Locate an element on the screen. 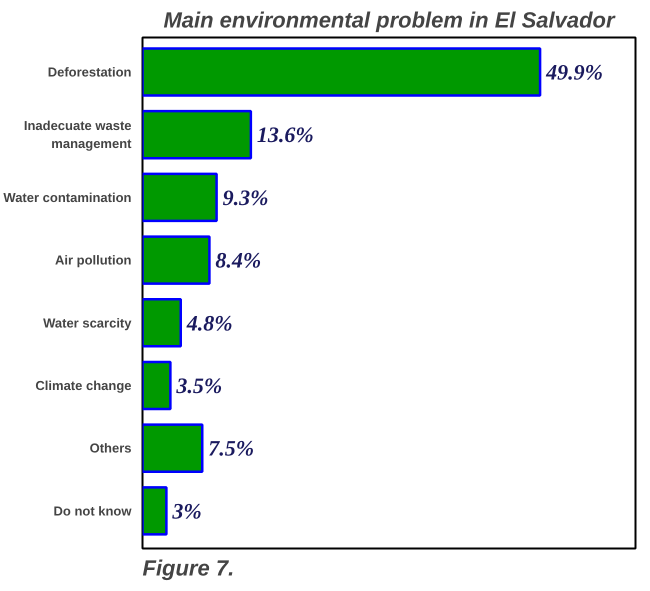 This screenshot has width=650, height=591. data-label: 49.9% is located at coordinates (574, 71).